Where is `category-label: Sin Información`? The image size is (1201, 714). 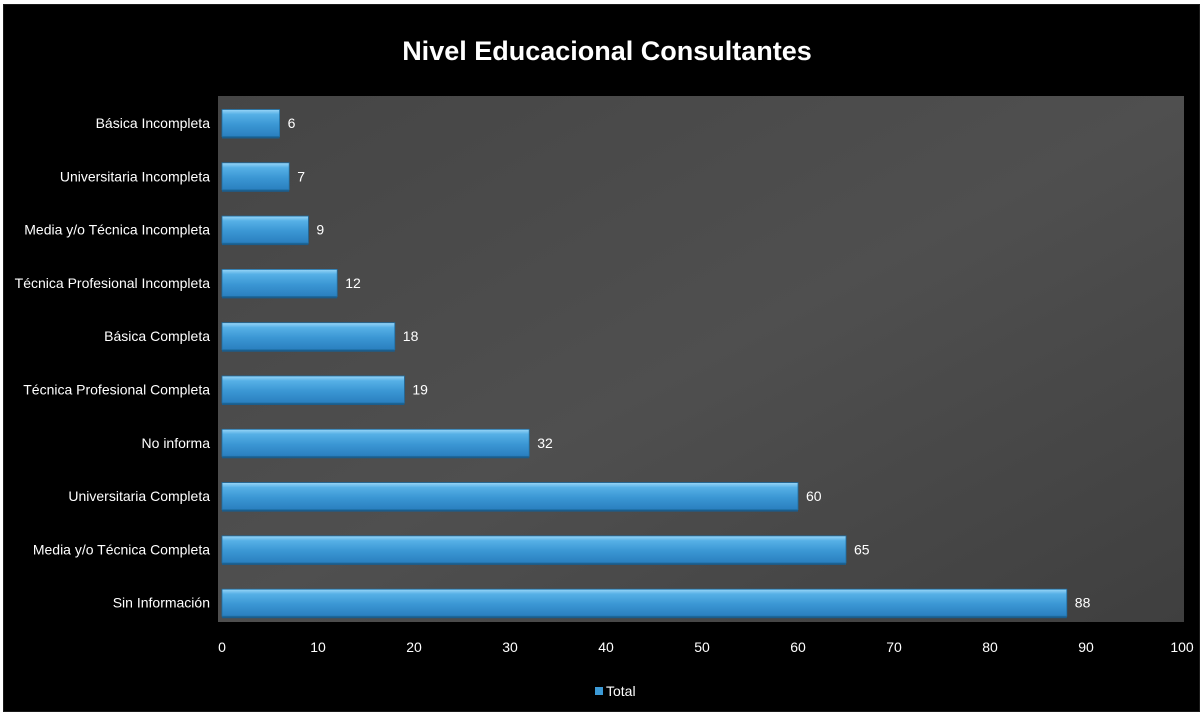
category-label: Sin Información is located at coordinates (161, 603).